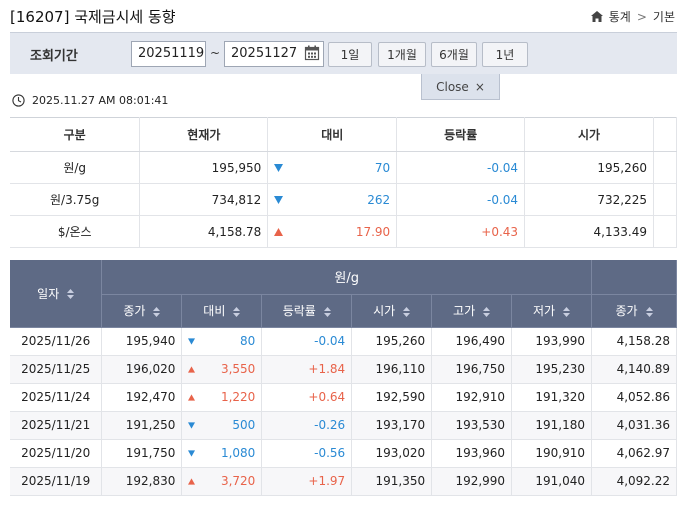 This screenshot has width=677, height=509. Describe the element at coordinates (373, 231) in the screenshot. I see `summary-change-value: 17.90` at that location.